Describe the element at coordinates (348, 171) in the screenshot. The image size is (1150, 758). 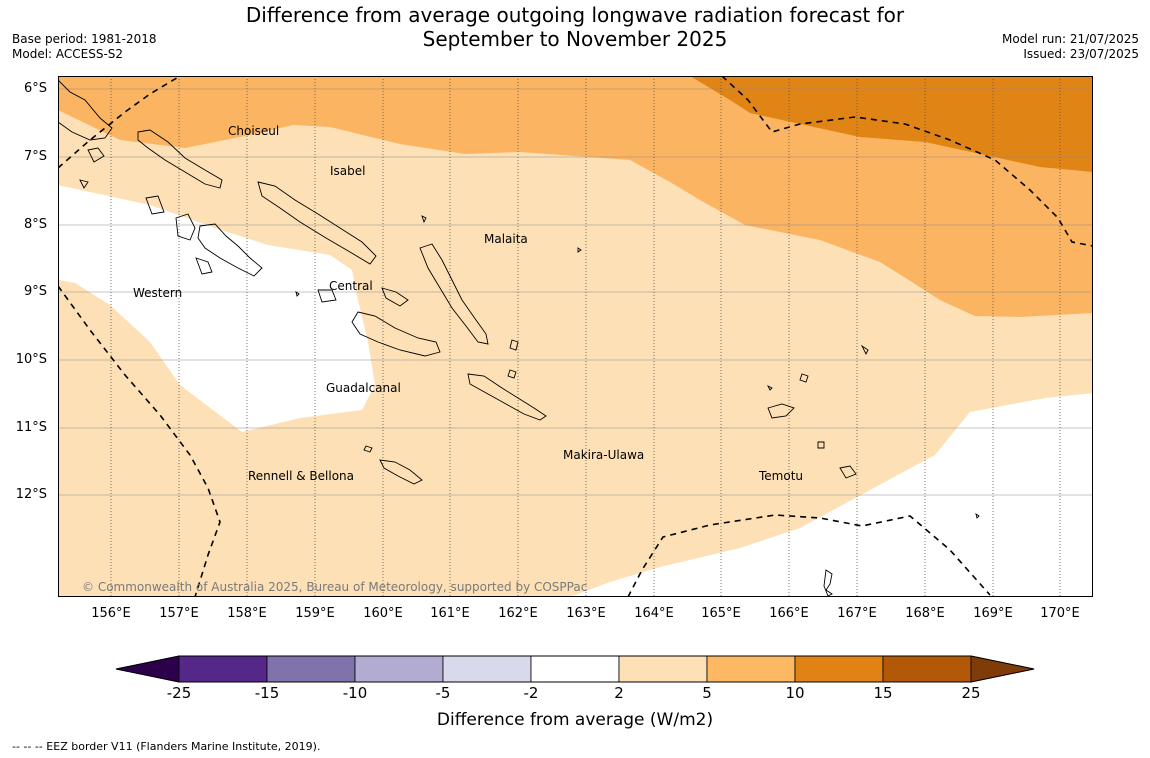
I see `region-label-isabel: Isabel` at that location.